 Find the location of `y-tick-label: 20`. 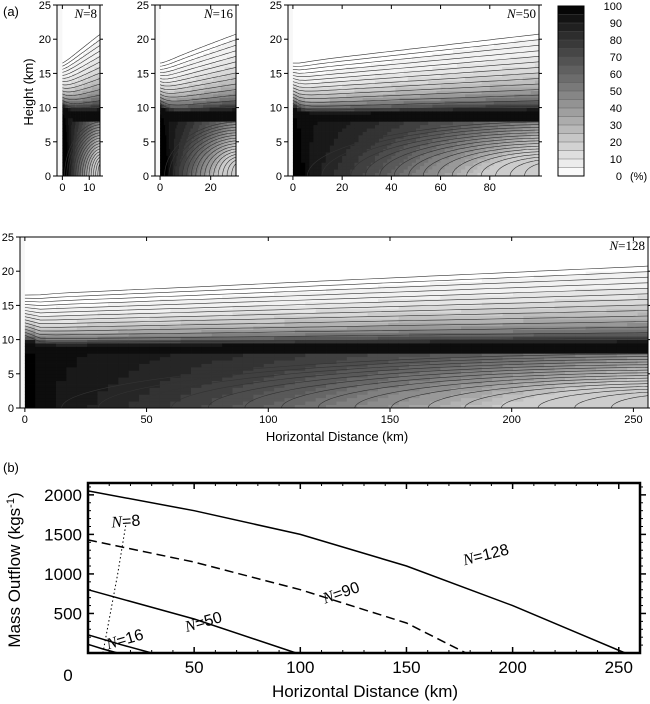

y-tick-label: 20 is located at coordinates (276, 40).